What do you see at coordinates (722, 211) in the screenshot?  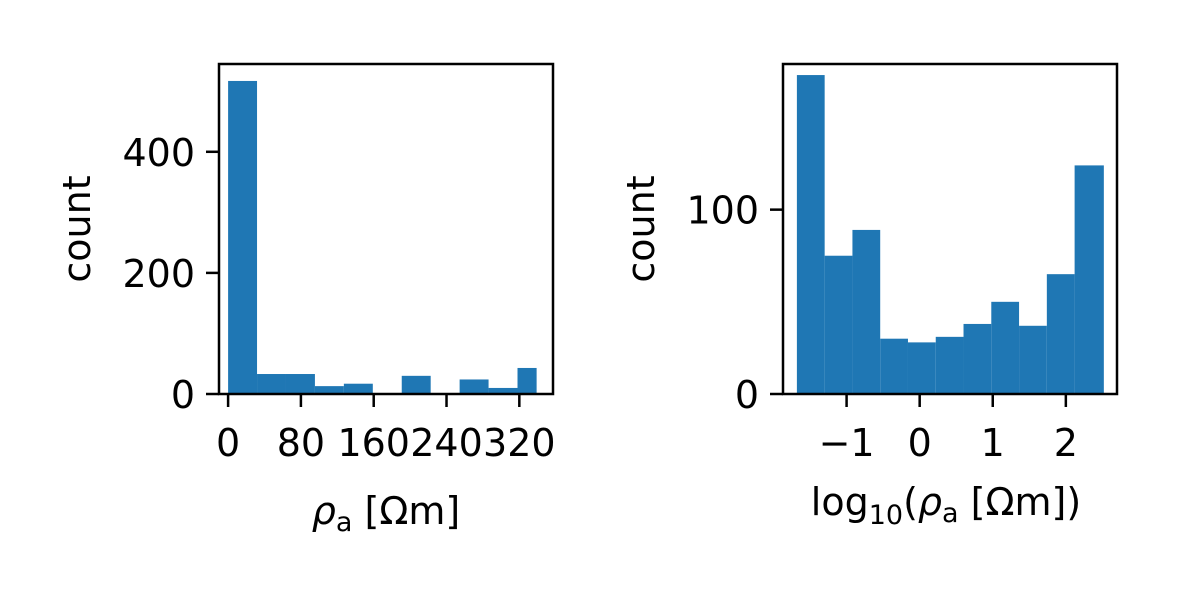 I see `y-tick-label: 100` at bounding box center [722, 211].